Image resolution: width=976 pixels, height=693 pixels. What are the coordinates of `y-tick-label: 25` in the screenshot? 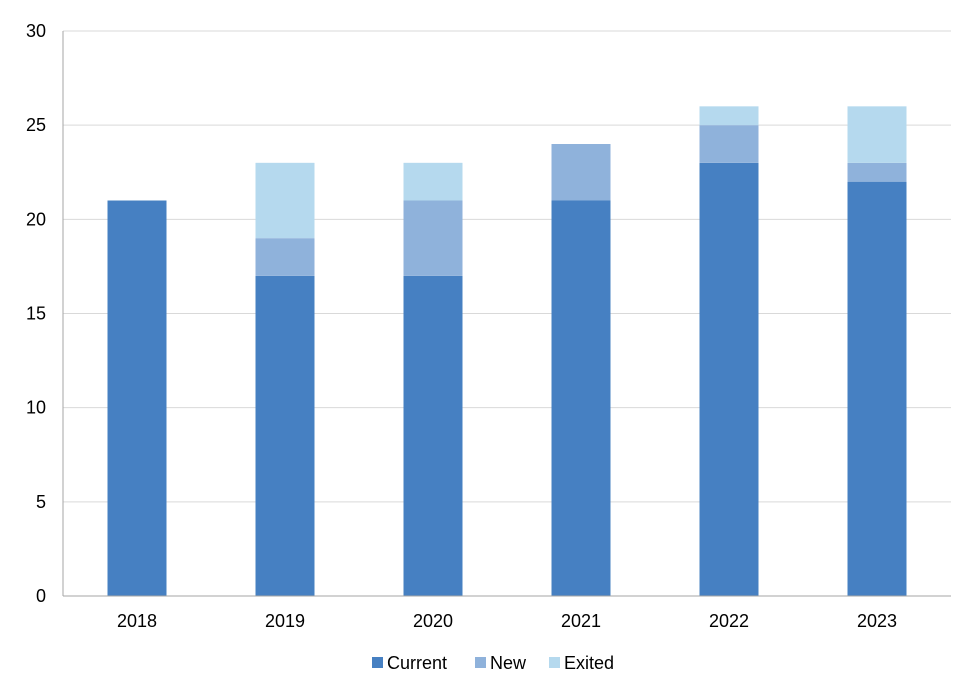 It's located at (36, 125).